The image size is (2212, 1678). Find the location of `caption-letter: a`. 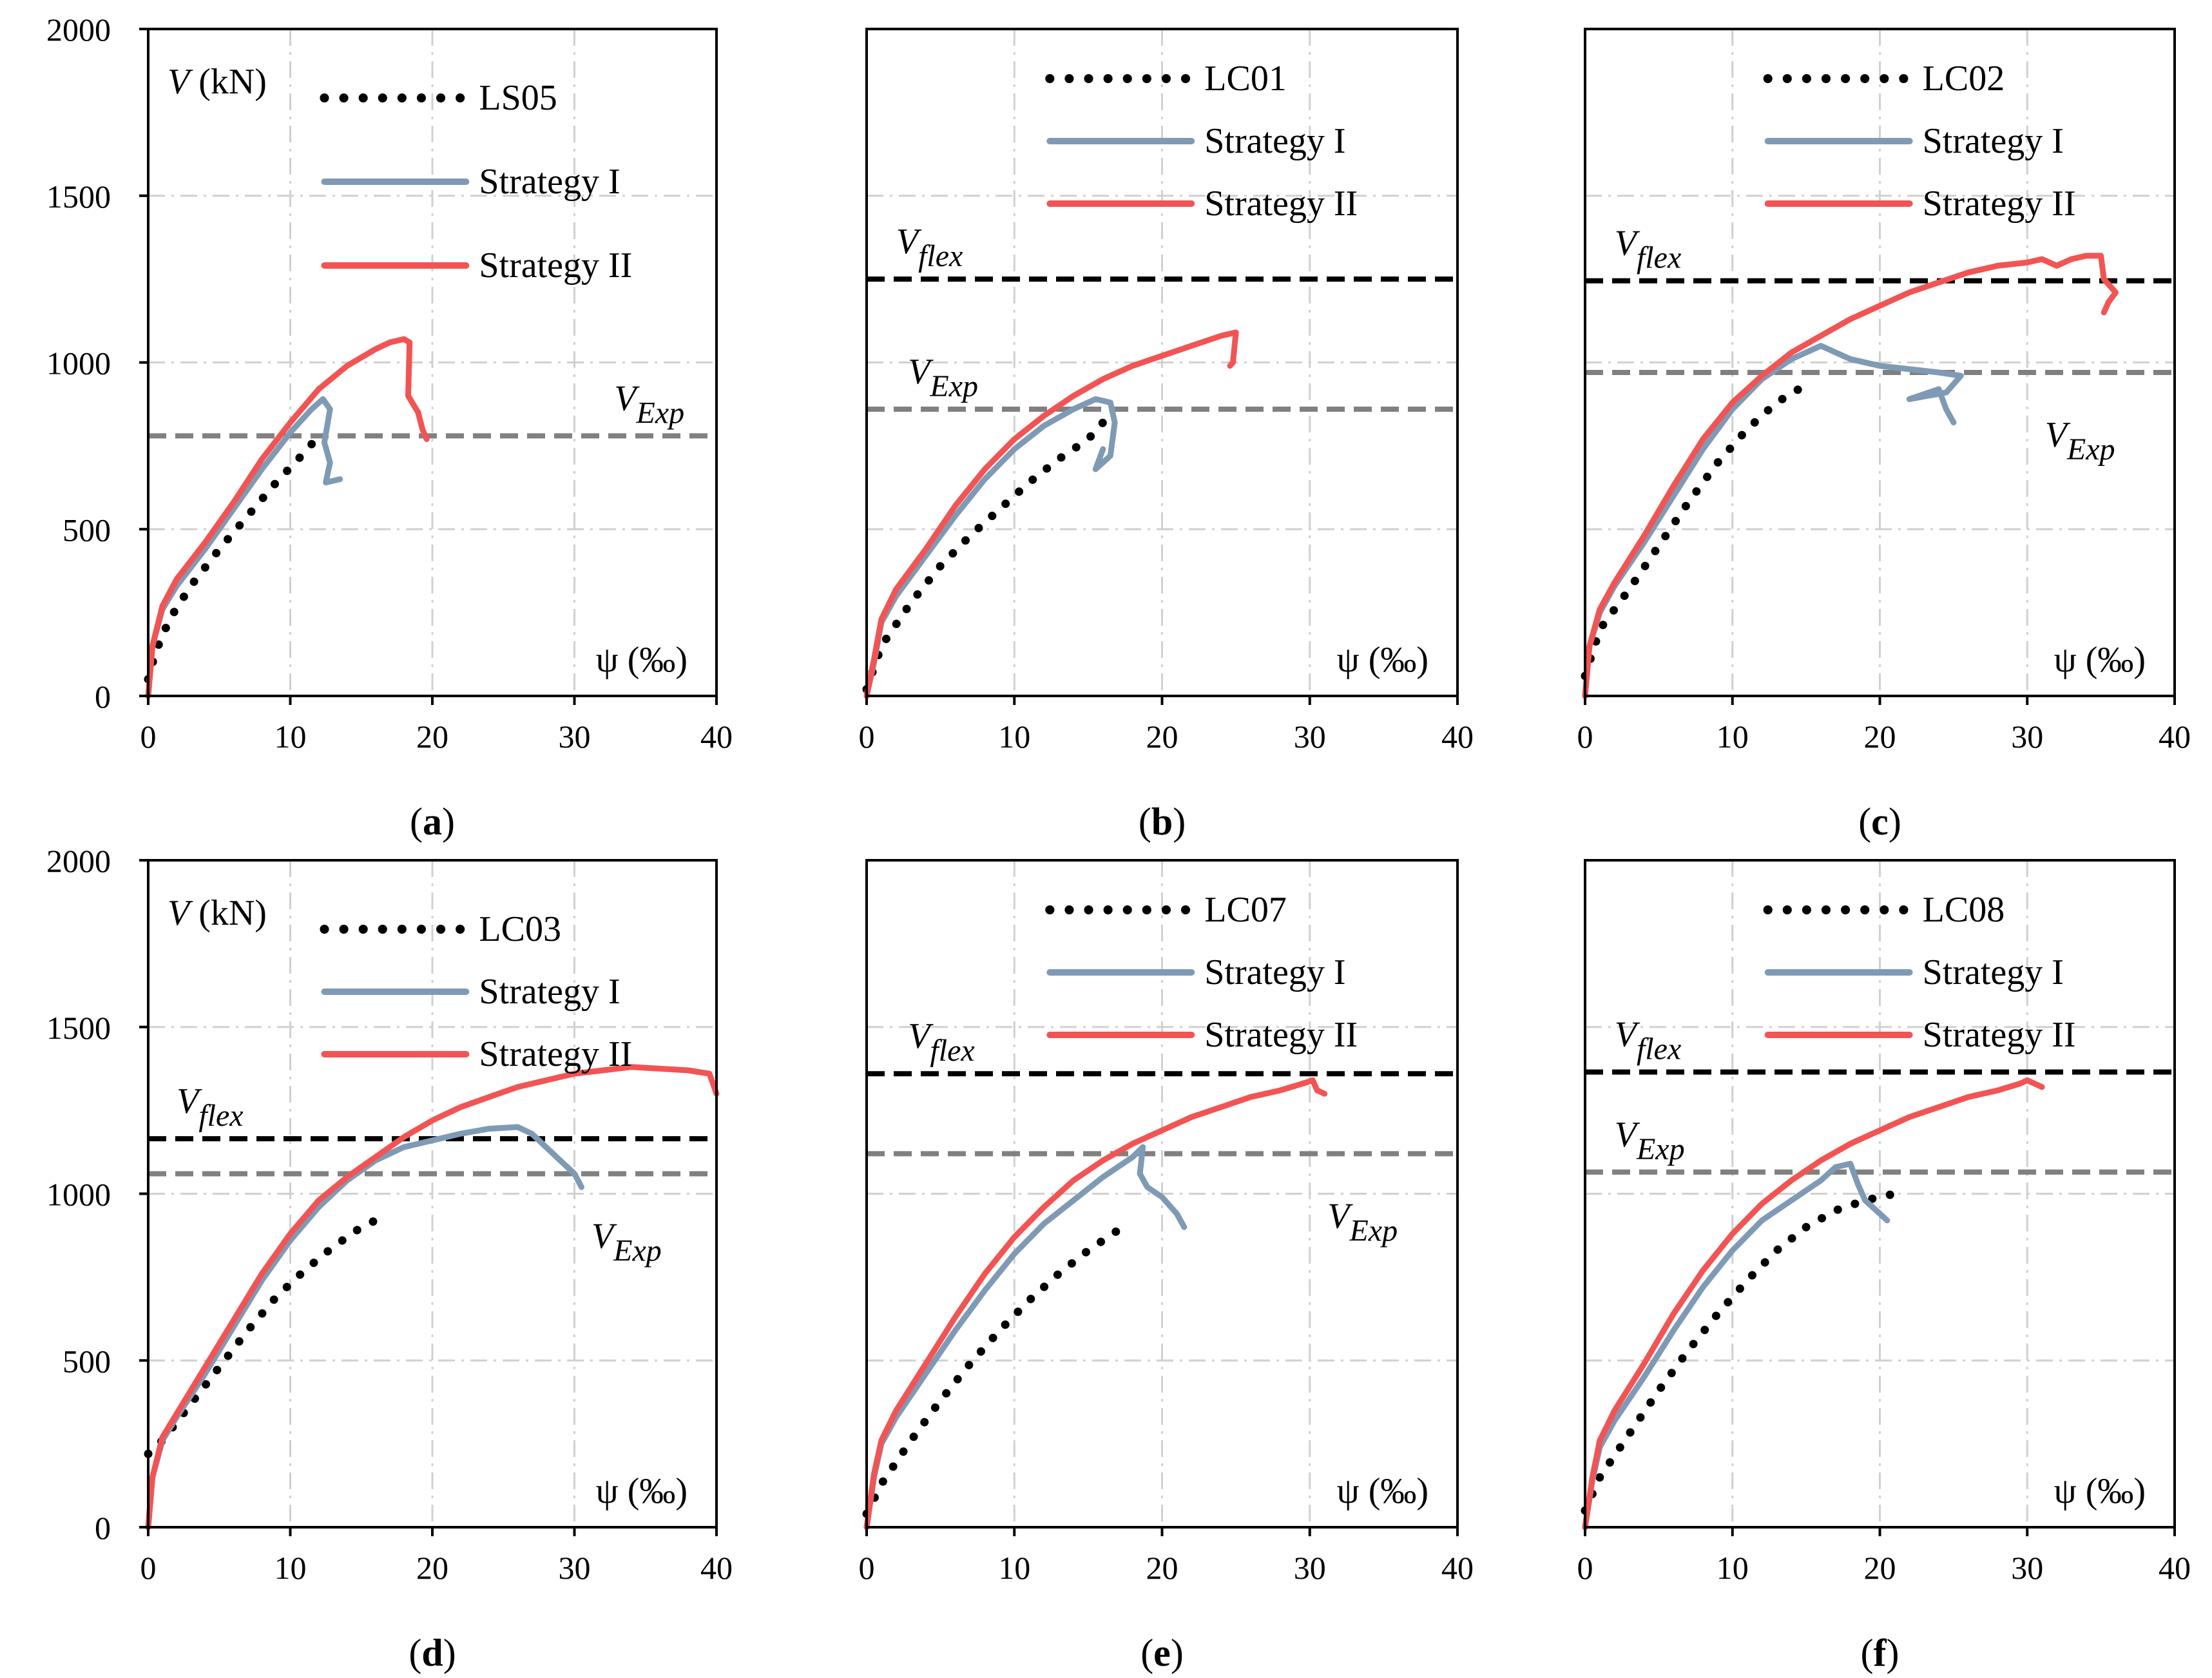

caption-letter: a is located at coordinates (432, 821).